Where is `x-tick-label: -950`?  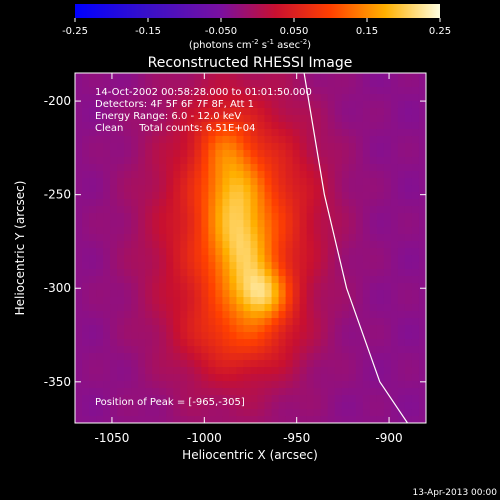
x-tick-label: -950 is located at coordinates (296, 438).